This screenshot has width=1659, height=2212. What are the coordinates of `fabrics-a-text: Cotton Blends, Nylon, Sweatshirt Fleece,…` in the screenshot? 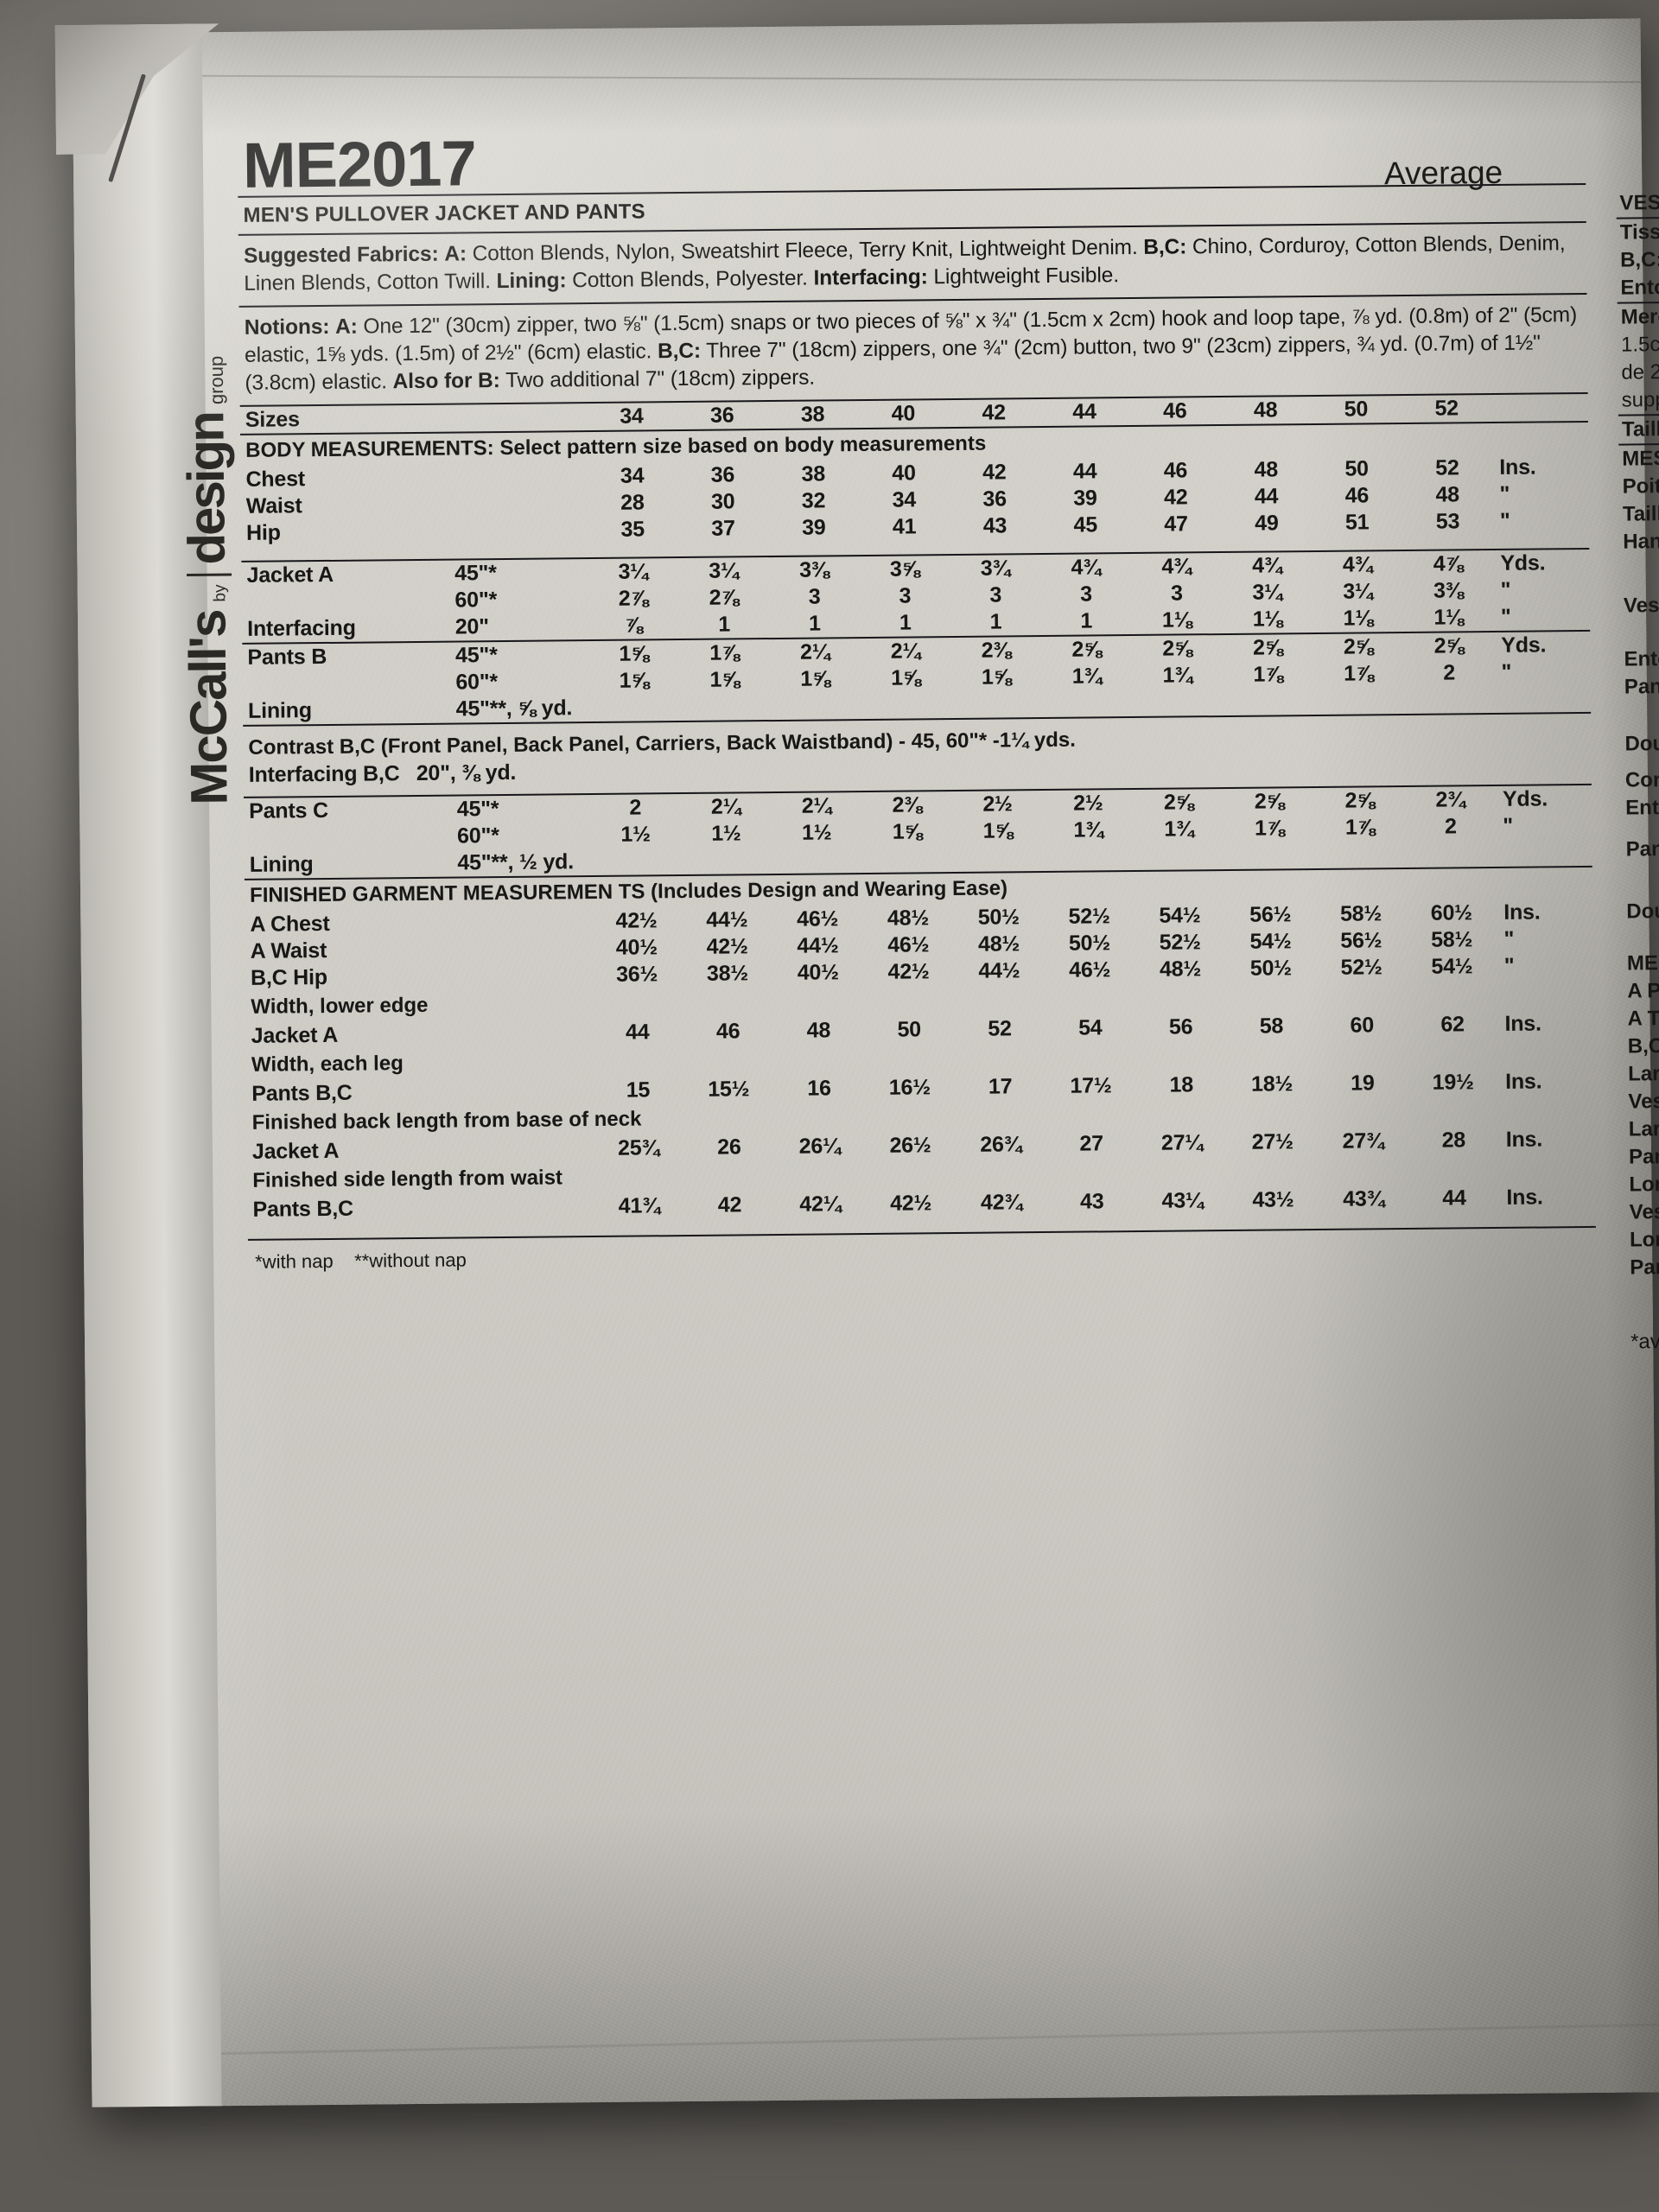 It's located at (805, 251).